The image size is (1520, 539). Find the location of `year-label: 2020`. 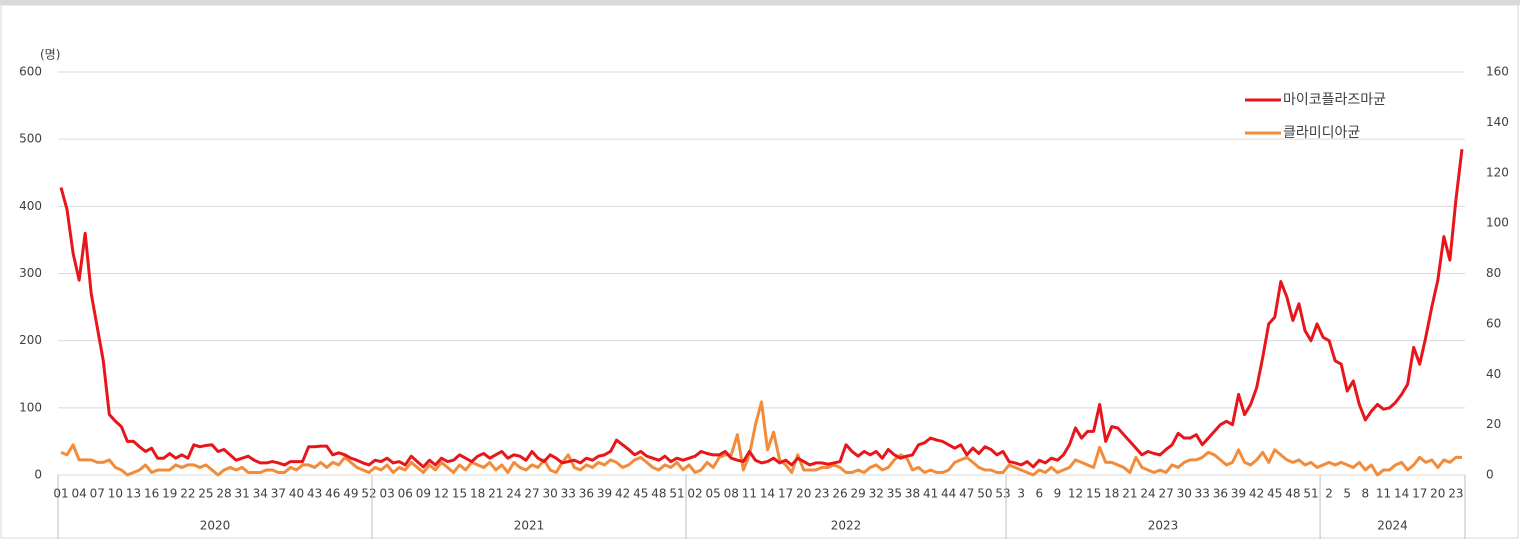

year-label: 2020 is located at coordinates (215, 526).